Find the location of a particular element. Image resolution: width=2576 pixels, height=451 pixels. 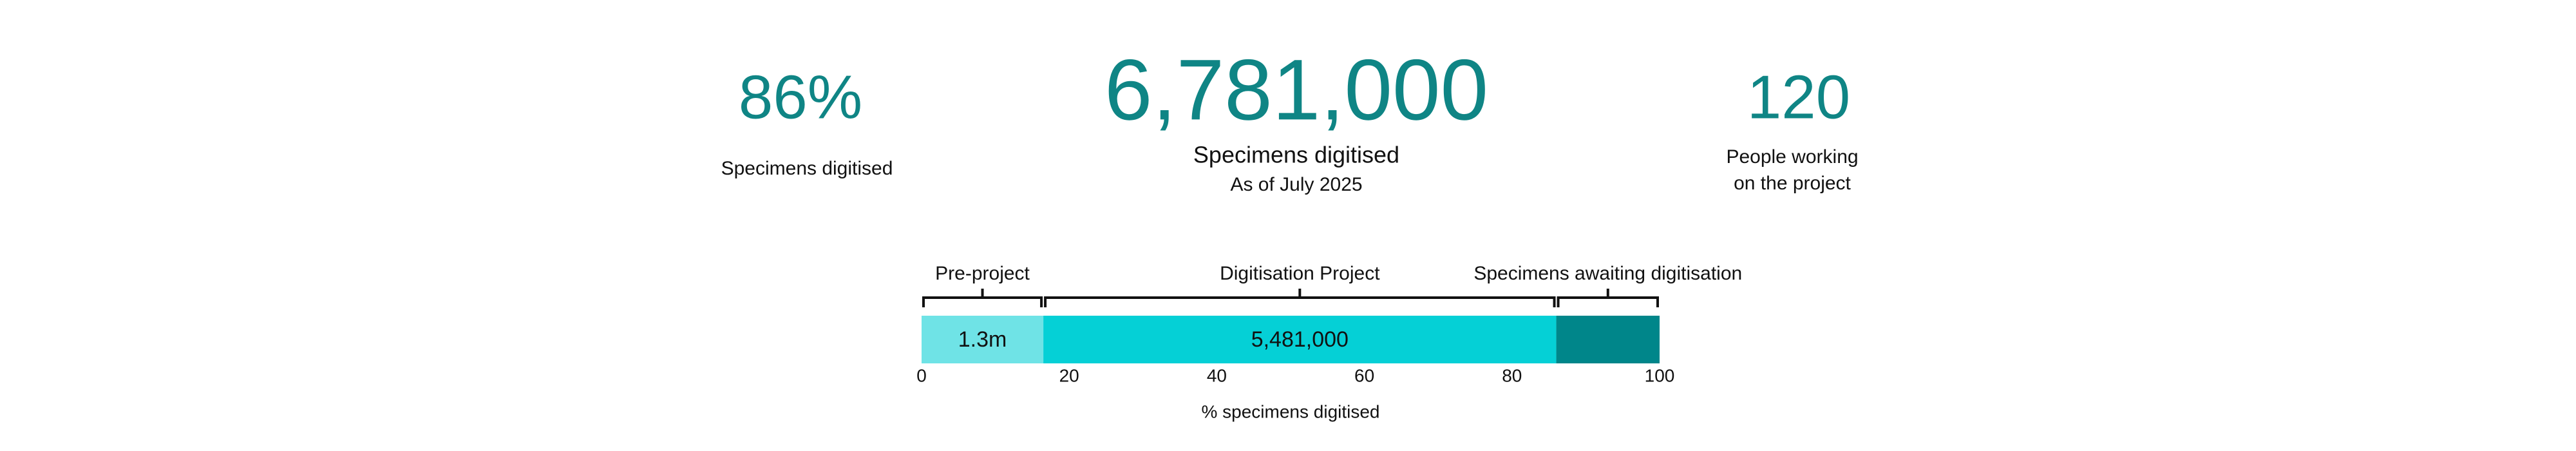

x-tick-label: 0 is located at coordinates (921, 375).